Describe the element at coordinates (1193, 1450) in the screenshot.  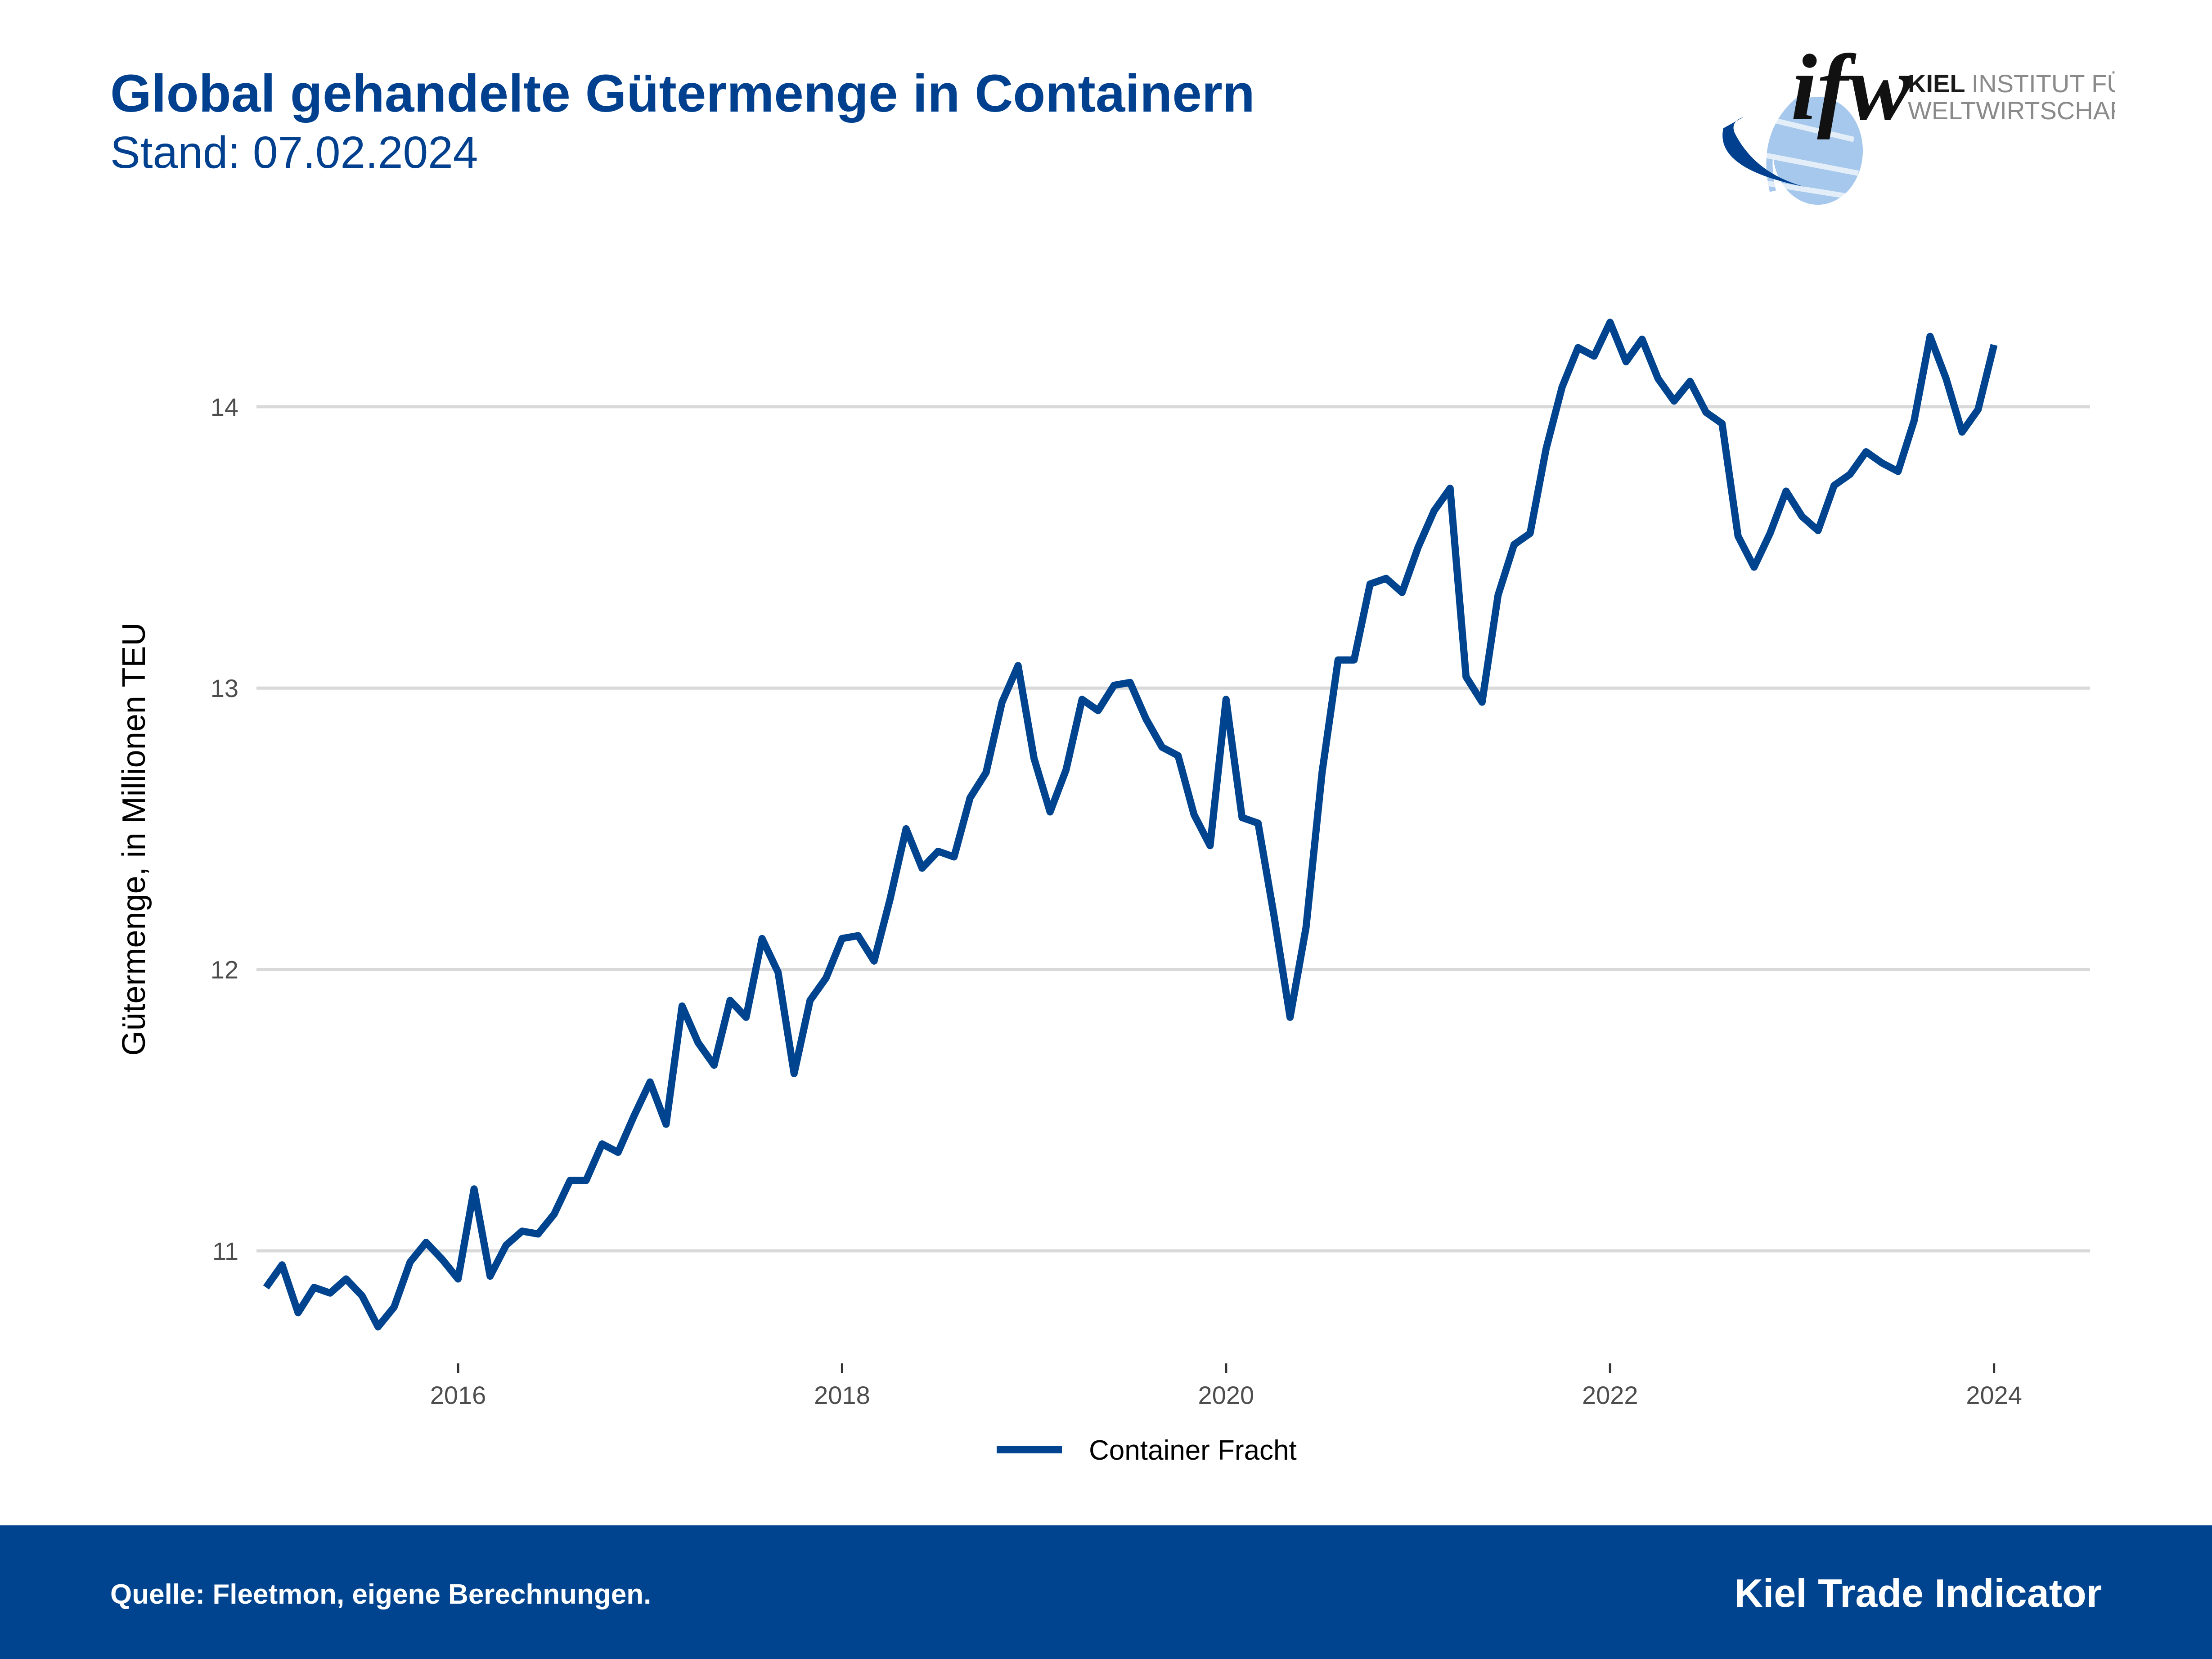
I see `legend-label-container-fracht: Container Fracht` at that location.